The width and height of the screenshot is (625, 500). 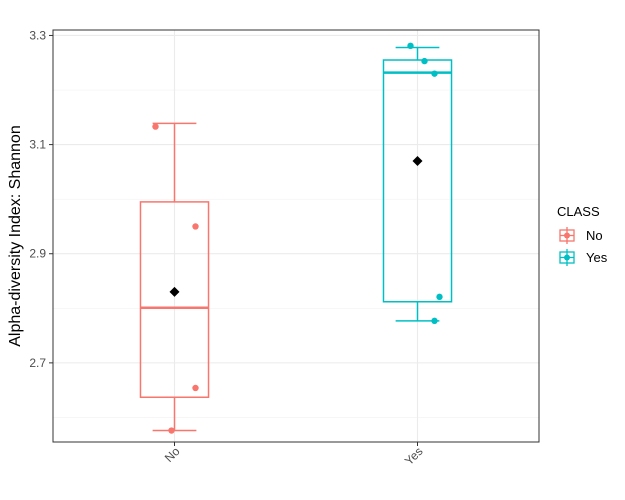 What do you see at coordinates (578, 211) in the screenshot?
I see `legend-title: CLASS` at bounding box center [578, 211].